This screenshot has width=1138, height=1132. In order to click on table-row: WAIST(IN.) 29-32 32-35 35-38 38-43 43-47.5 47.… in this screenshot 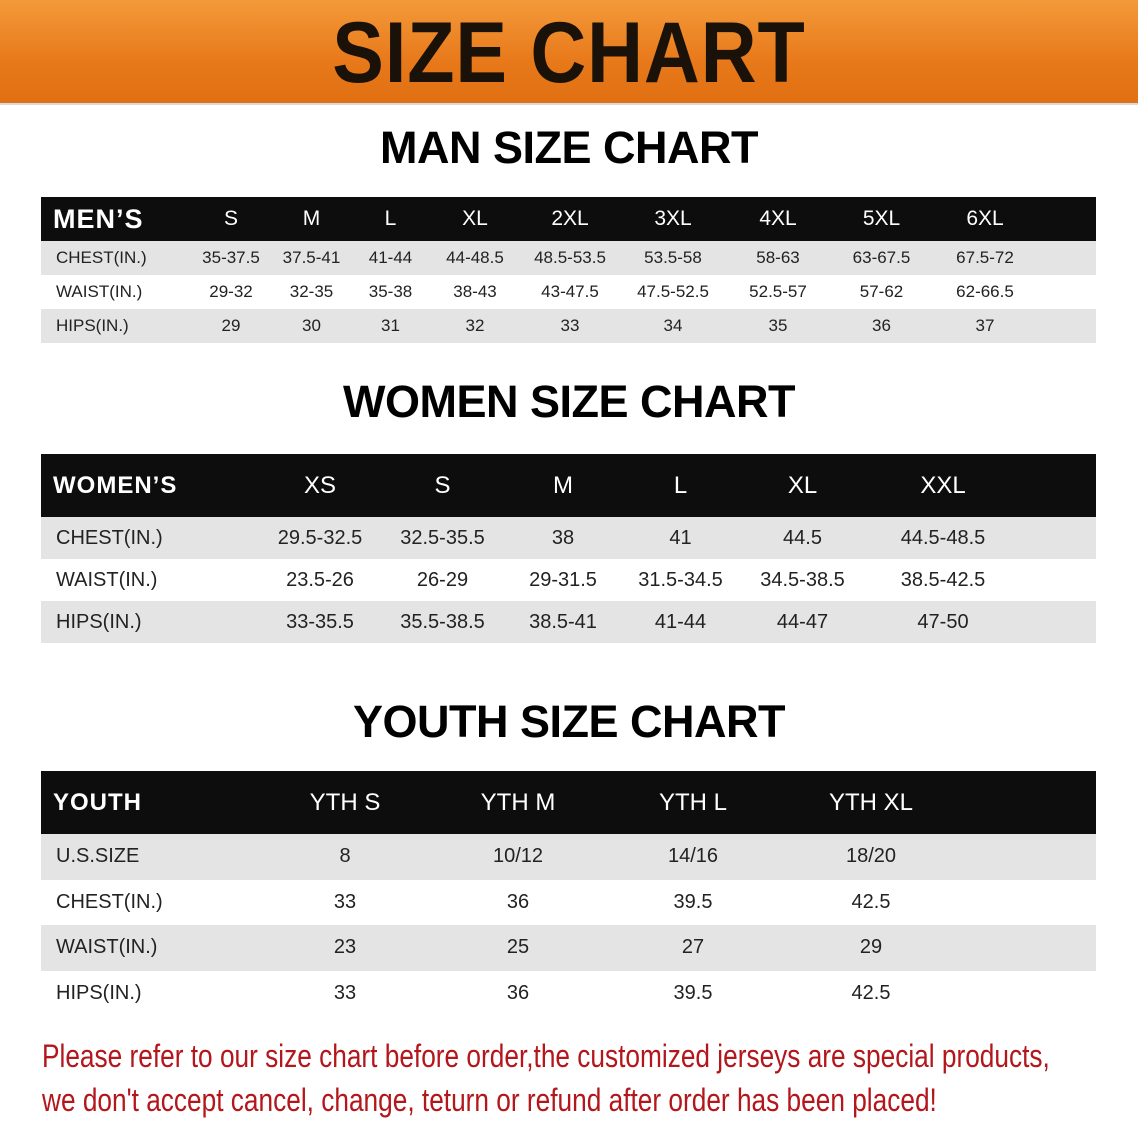, I will do `click(568, 292)`.